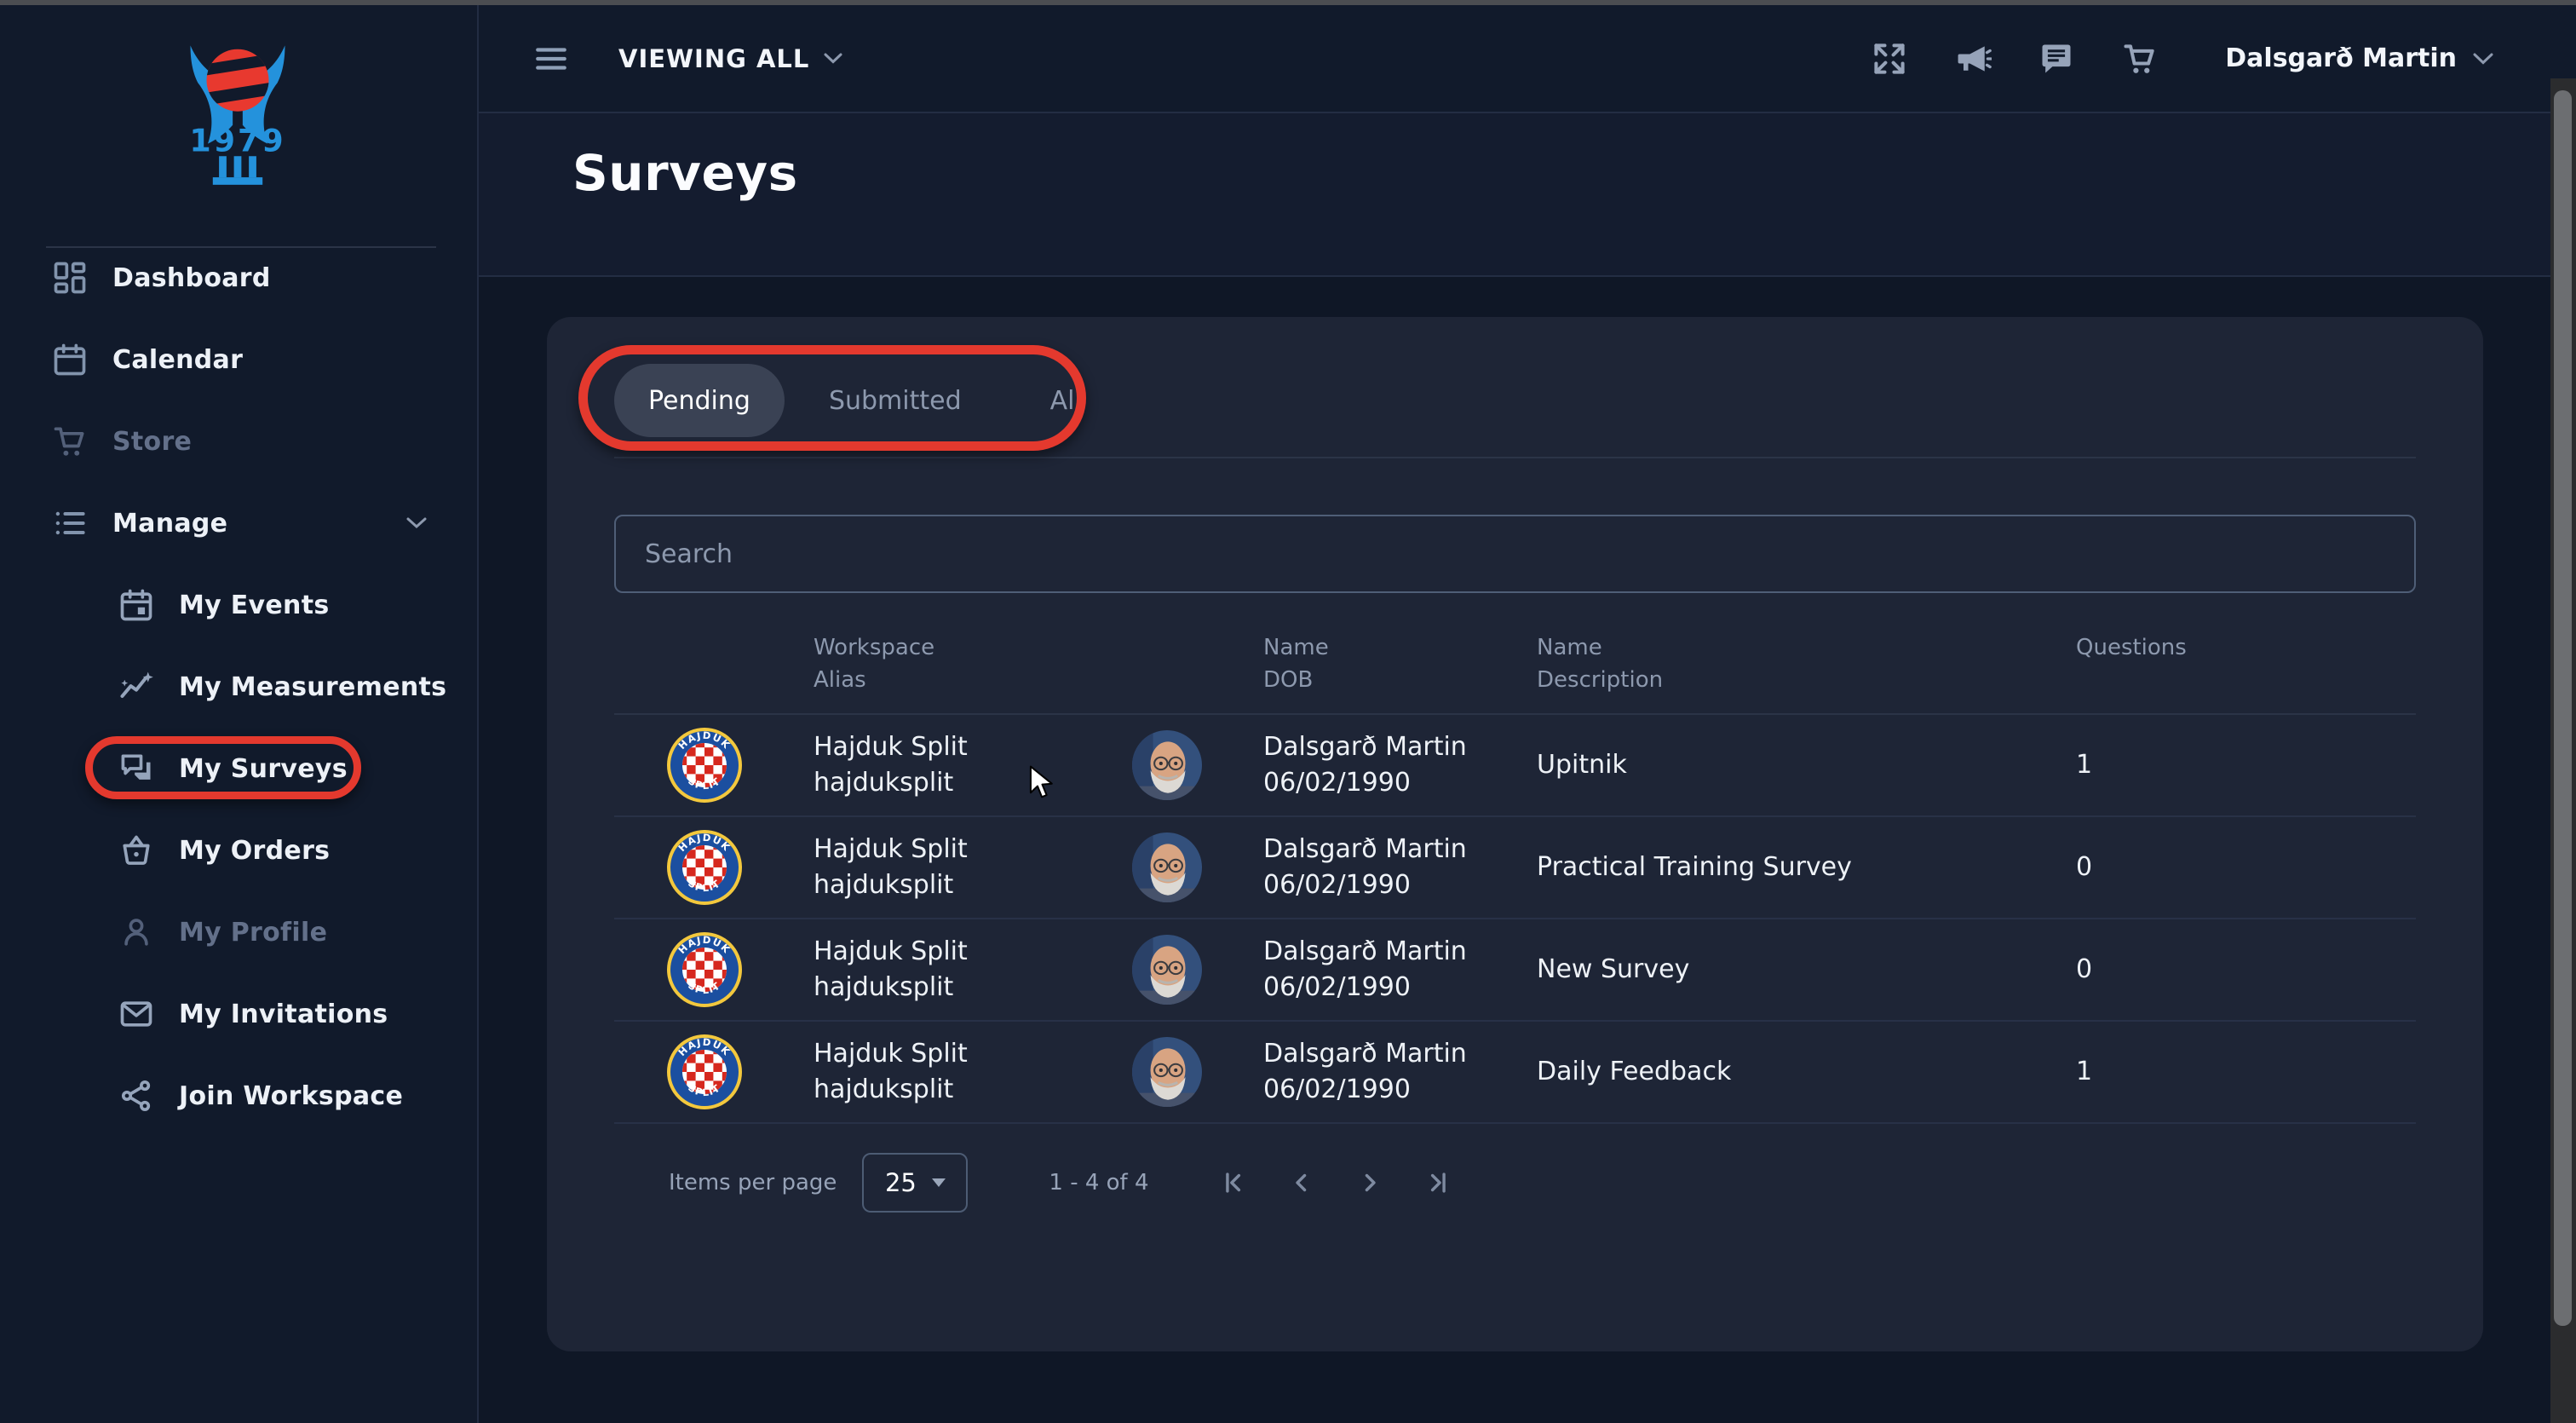  What do you see at coordinates (964, 664) in the screenshot?
I see `header-cell-workspace: Workspace Alias` at bounding box center [964, 664].